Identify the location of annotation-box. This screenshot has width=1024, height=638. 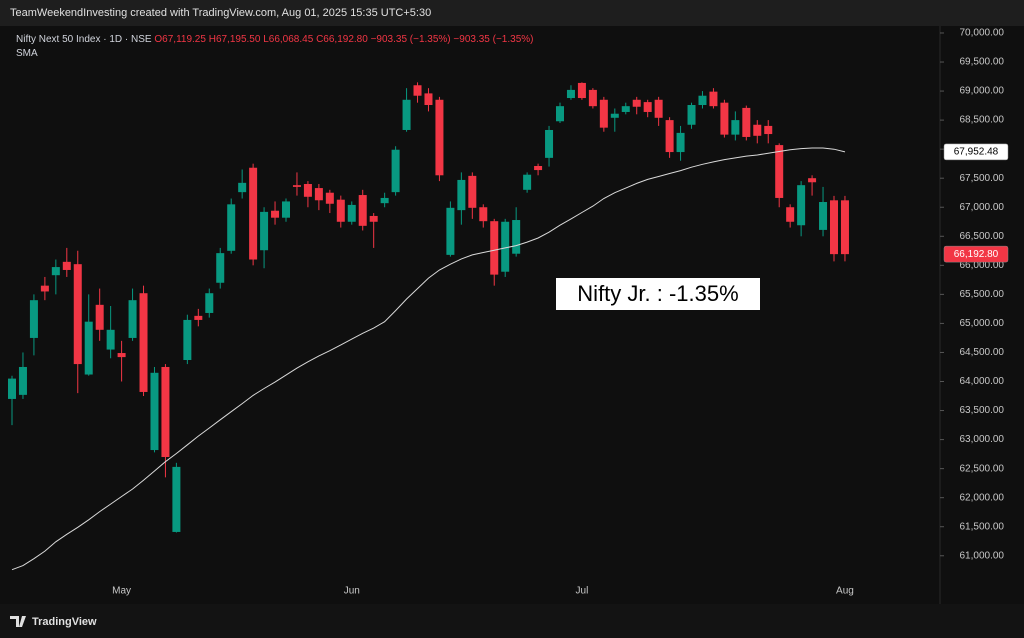
(658, 294).